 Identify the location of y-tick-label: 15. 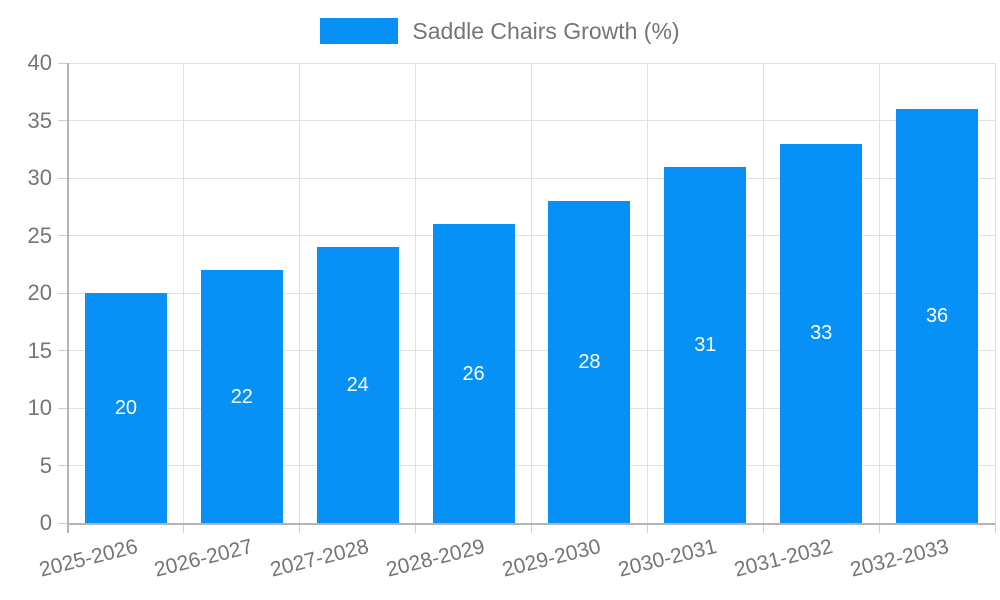
(39, 350).